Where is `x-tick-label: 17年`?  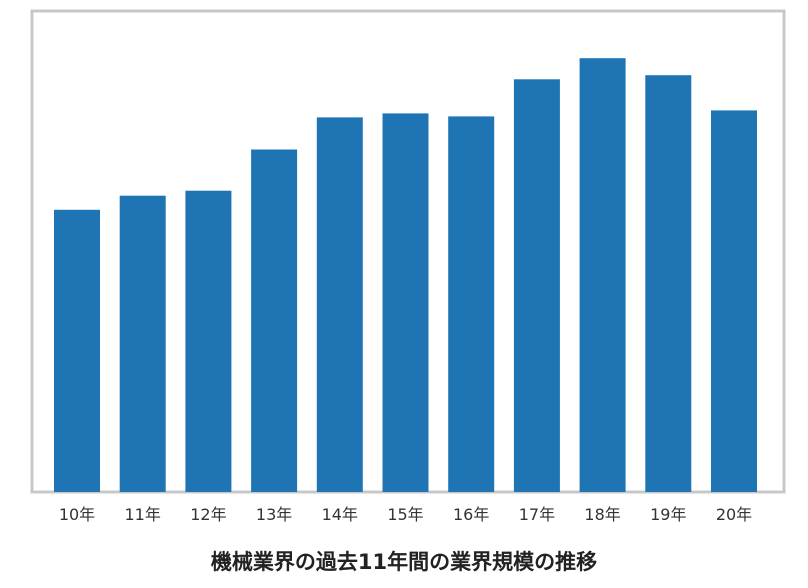
x-tick-label: 17年 is located at coordinates (537, 514).